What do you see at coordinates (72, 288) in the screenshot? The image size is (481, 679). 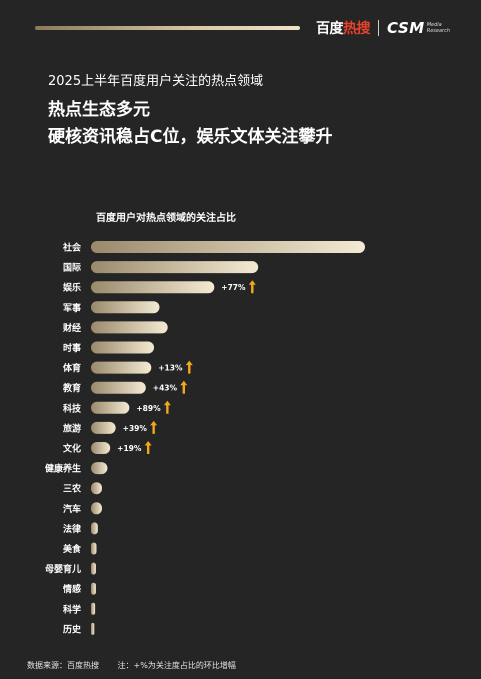 I see `category-label: 娱乐` at bounding box center [72, 288].